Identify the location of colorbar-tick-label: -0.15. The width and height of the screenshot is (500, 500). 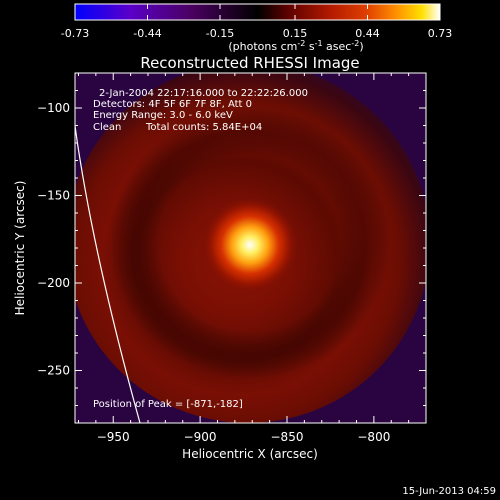
(220, 33).